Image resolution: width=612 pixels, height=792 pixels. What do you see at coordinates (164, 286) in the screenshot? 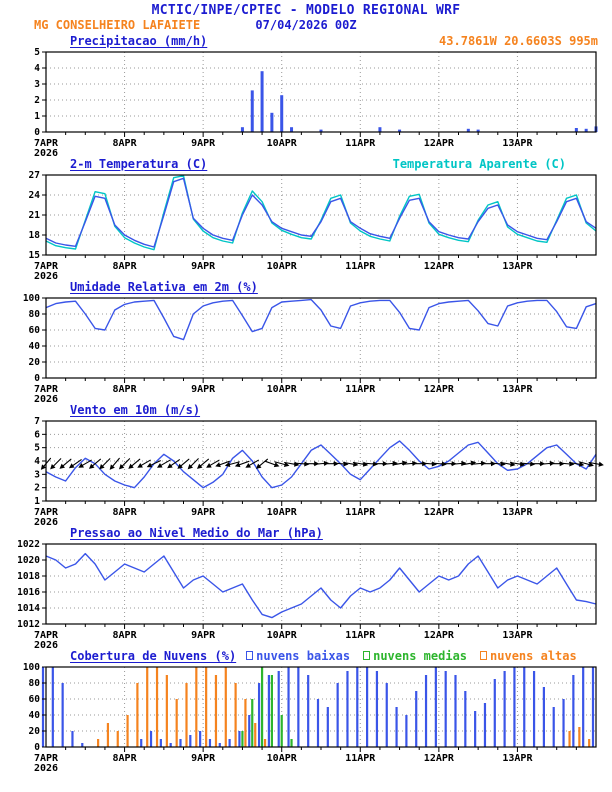
I see `humidity-title: Umidade Relativa em 2m (%)` at bounding box center [164, 286].